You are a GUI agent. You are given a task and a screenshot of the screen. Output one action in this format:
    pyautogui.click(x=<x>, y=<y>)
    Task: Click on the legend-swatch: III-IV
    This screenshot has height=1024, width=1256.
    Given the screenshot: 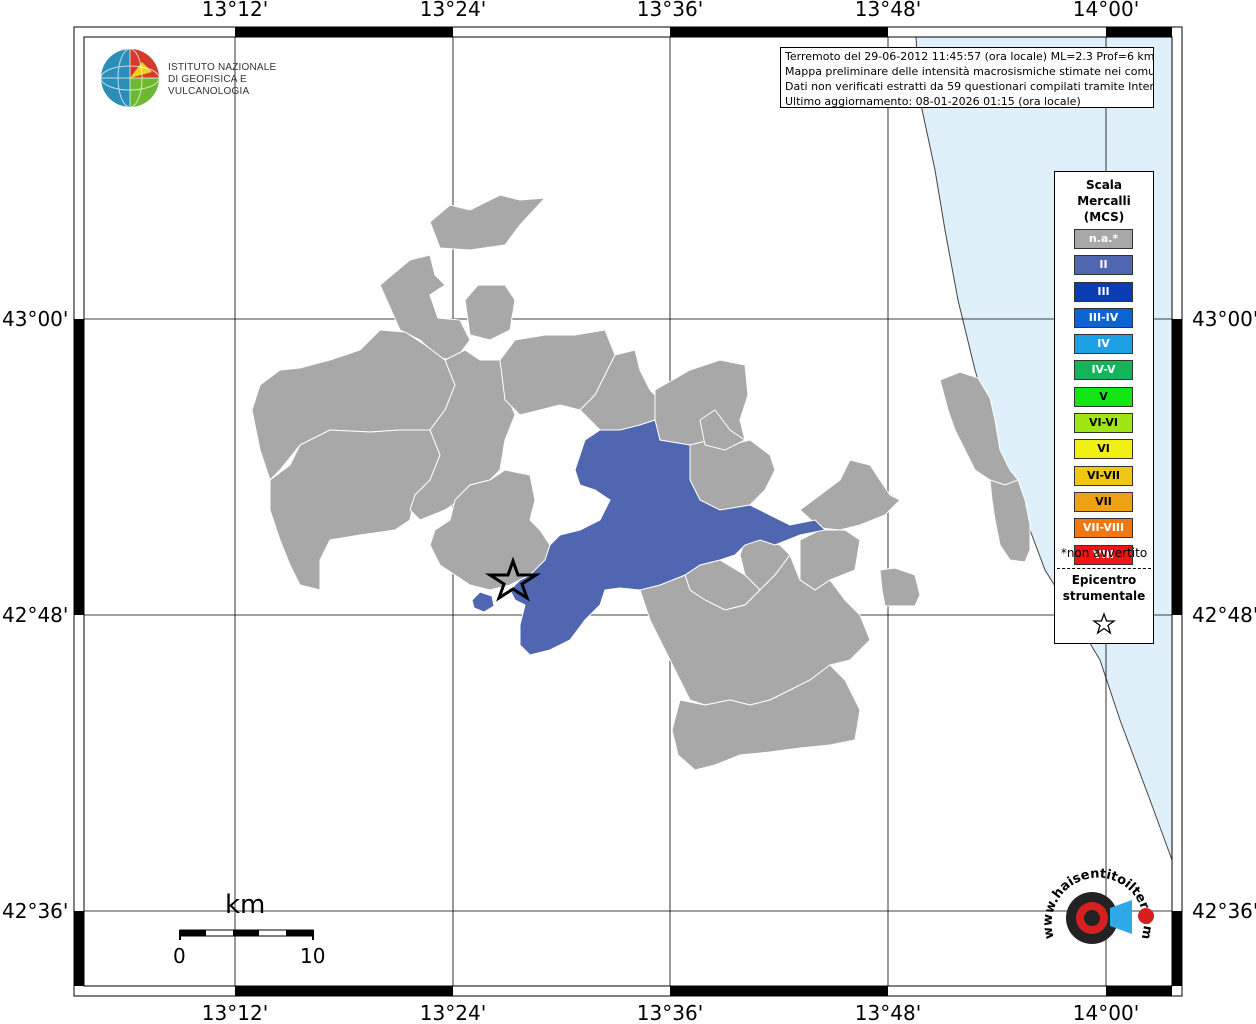 What is the action you would take?
    pyautogui.click(x=1103, y=317)
    